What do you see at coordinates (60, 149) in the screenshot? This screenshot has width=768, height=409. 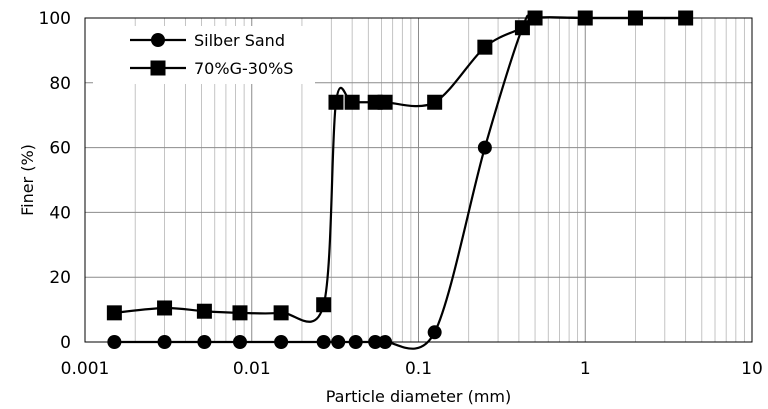 I see `y-tick-label: 60` at bounding box center [60, 149].